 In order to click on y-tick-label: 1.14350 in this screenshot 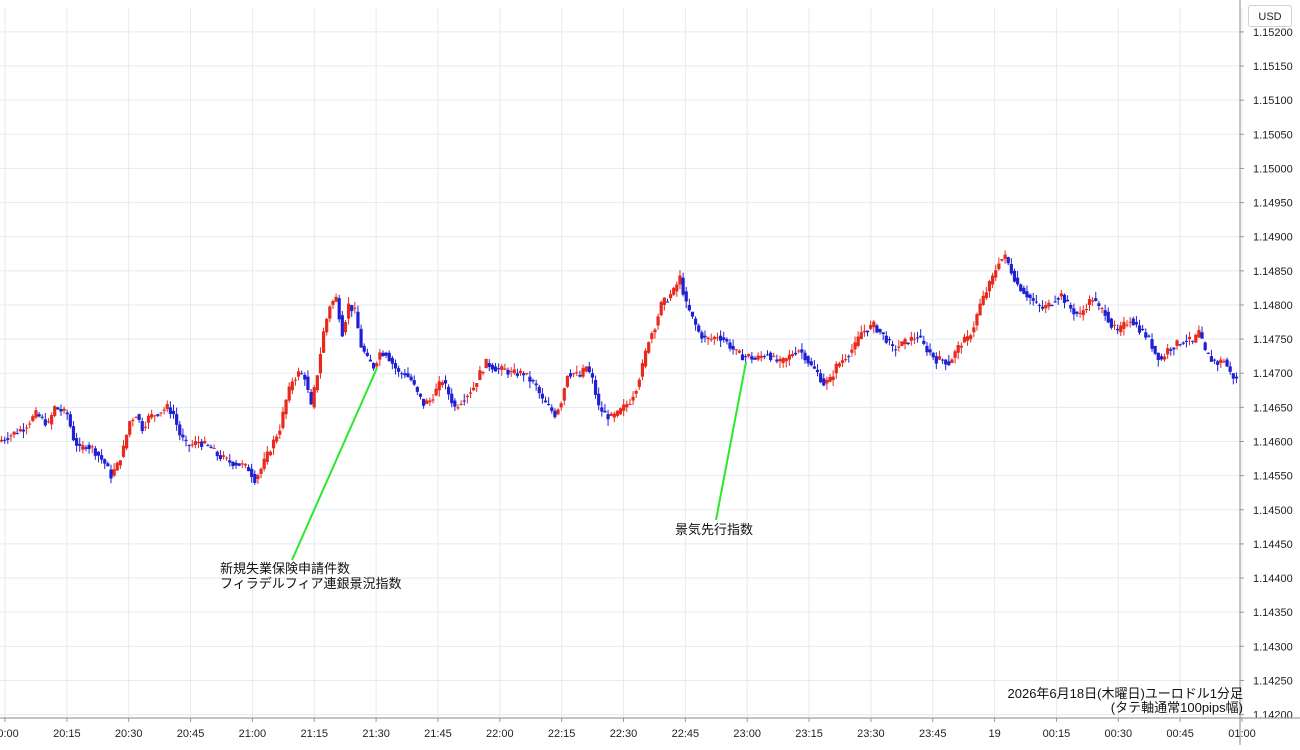, I will do `click(1273, 613)`.